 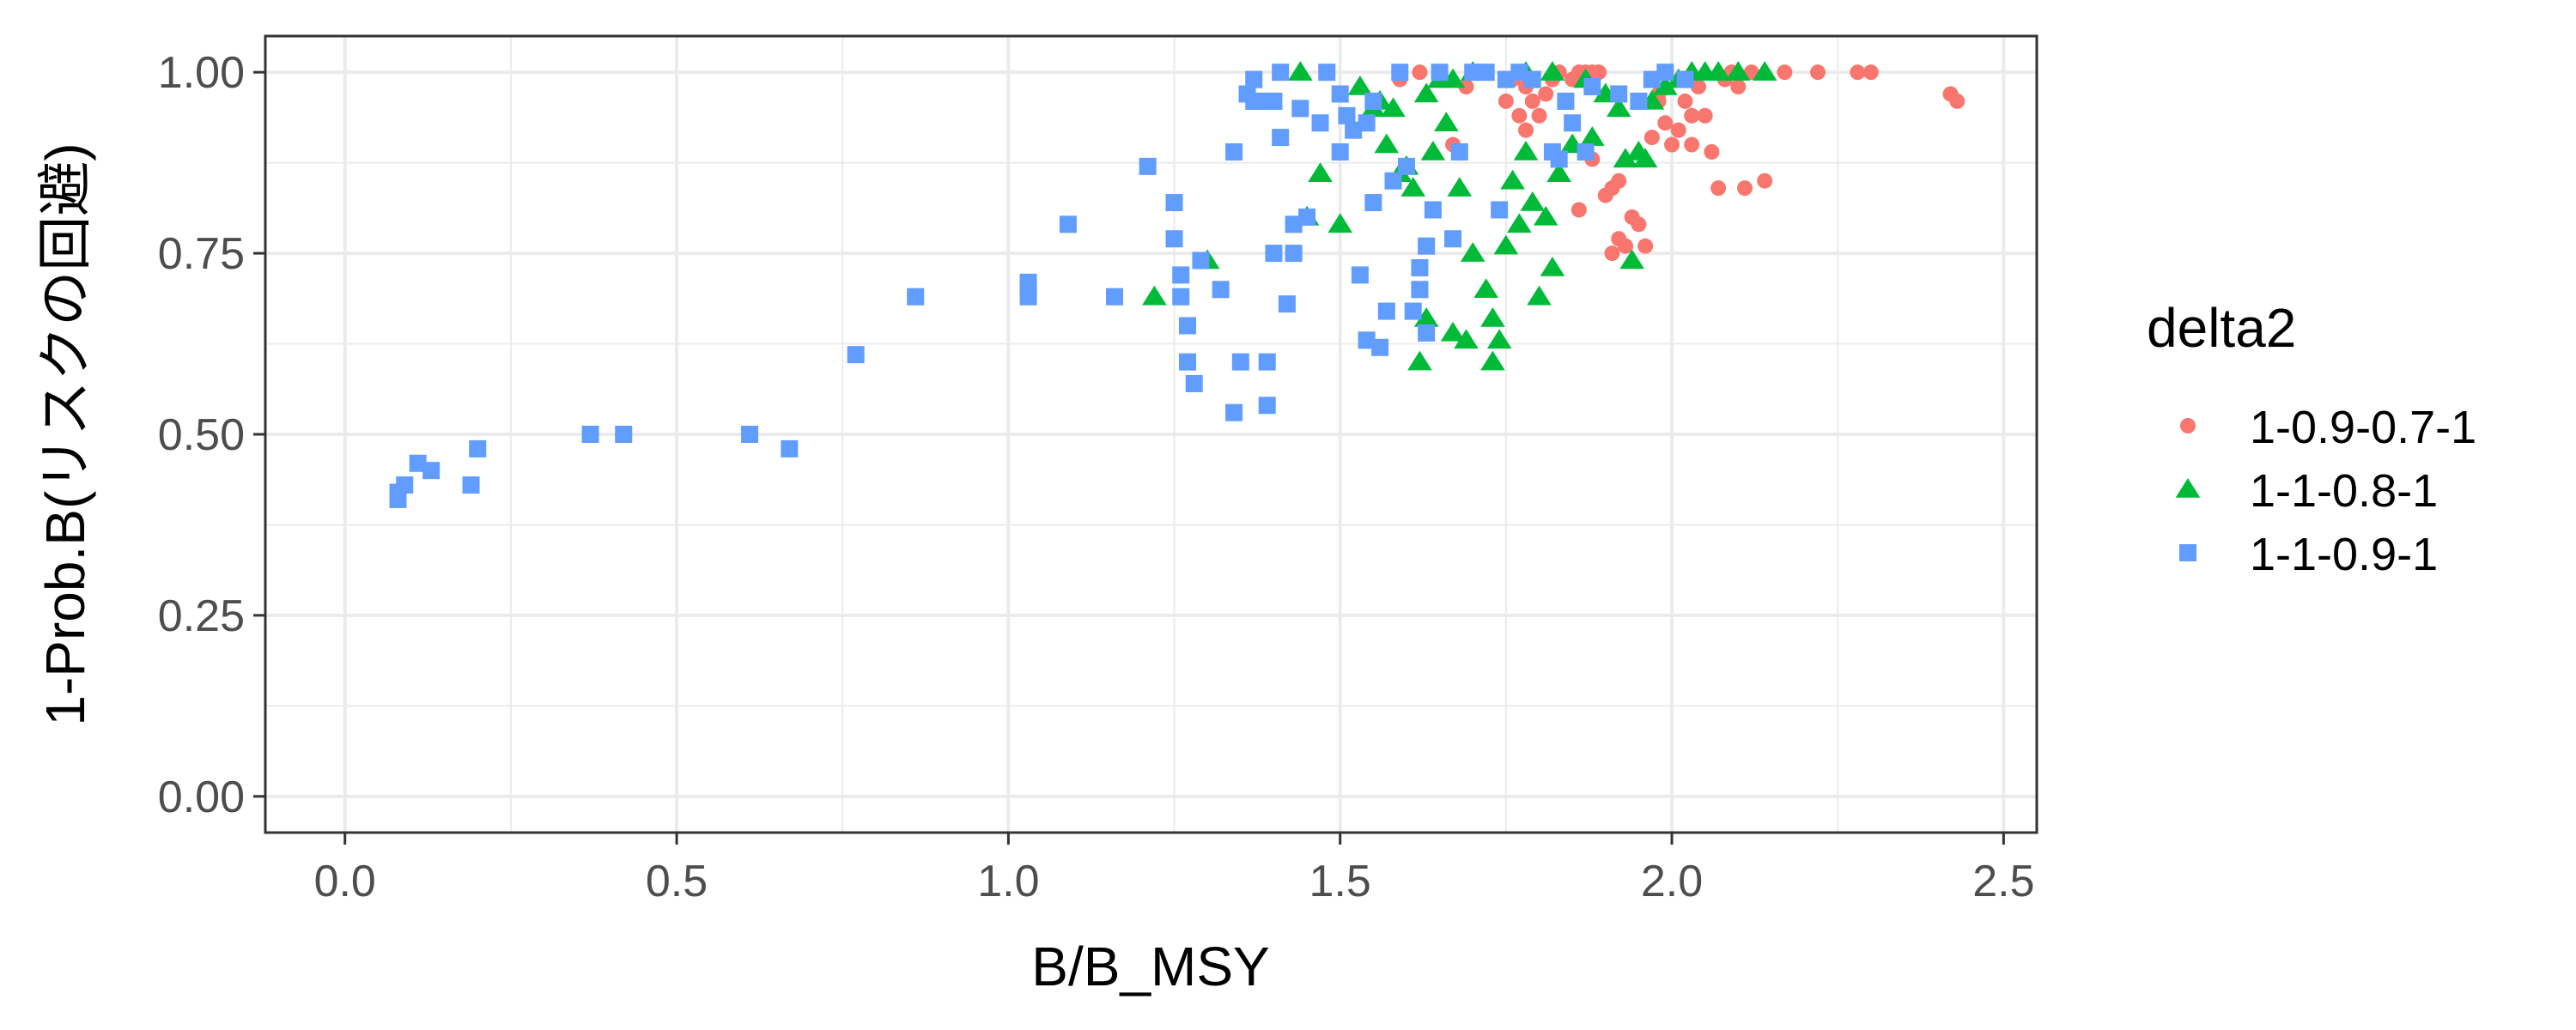 What do you see at coordinates (1008, 881) in the screenshot?
I see `x-tick-label: 1.0` at bounding box center [1008, 881].